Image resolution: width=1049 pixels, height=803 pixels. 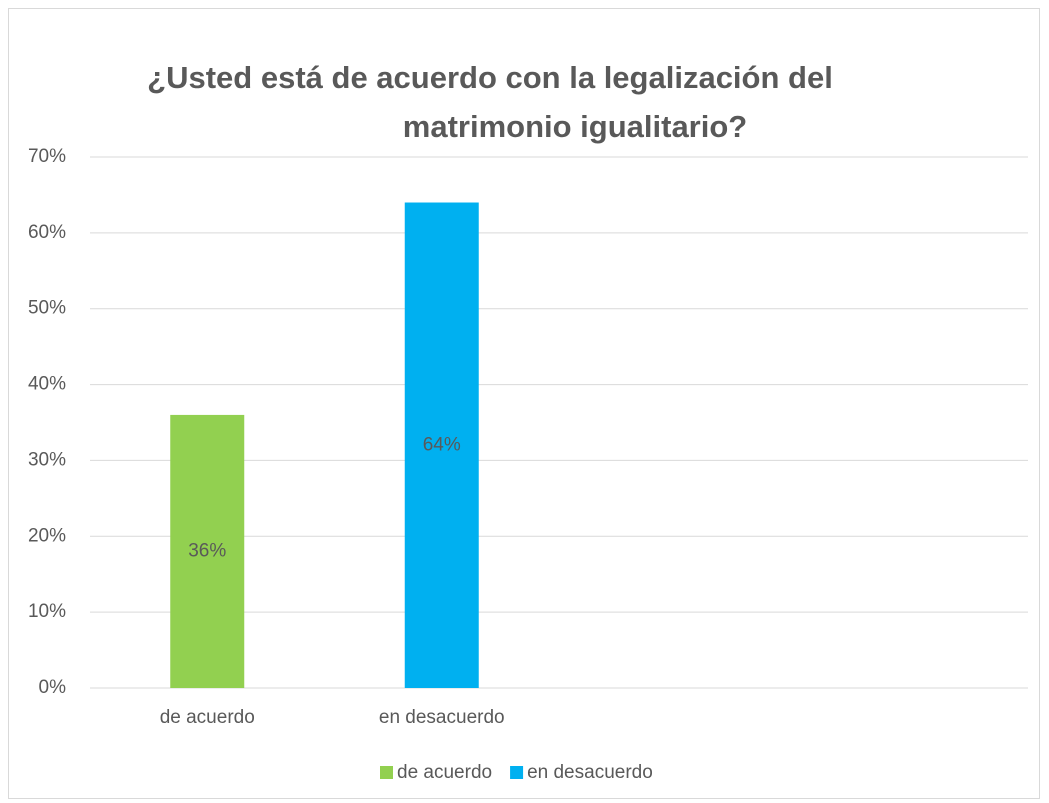 What do you see at coordinates (47, 611) in the screenshot?
I see `y-tick-label: 10%` at bounding box center [47, 611].